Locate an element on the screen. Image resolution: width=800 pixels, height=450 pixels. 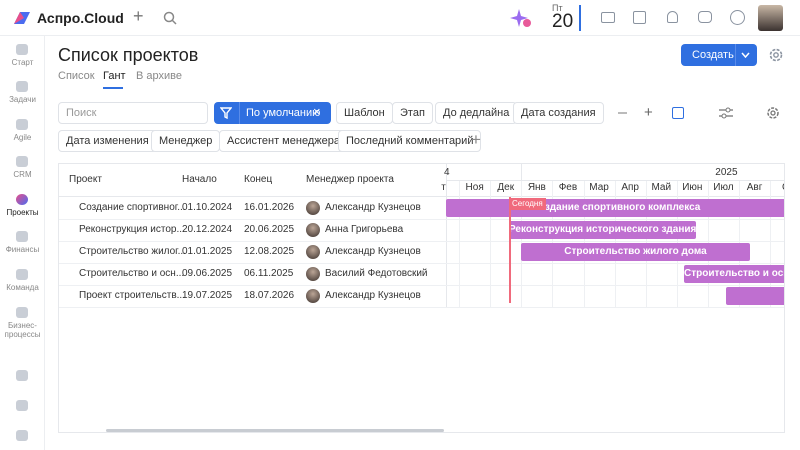
nav-label: Бизнес-процессы is located at coordinates (22, 330).